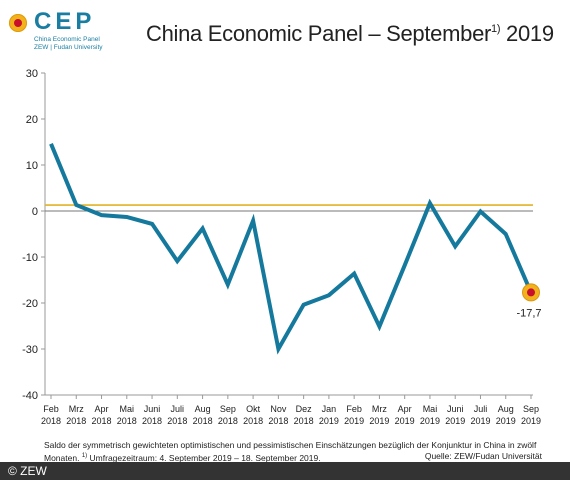 The height and width of the screenshot is (480, 570). I want to click on y-tick-label: 30, so click(32, 74).